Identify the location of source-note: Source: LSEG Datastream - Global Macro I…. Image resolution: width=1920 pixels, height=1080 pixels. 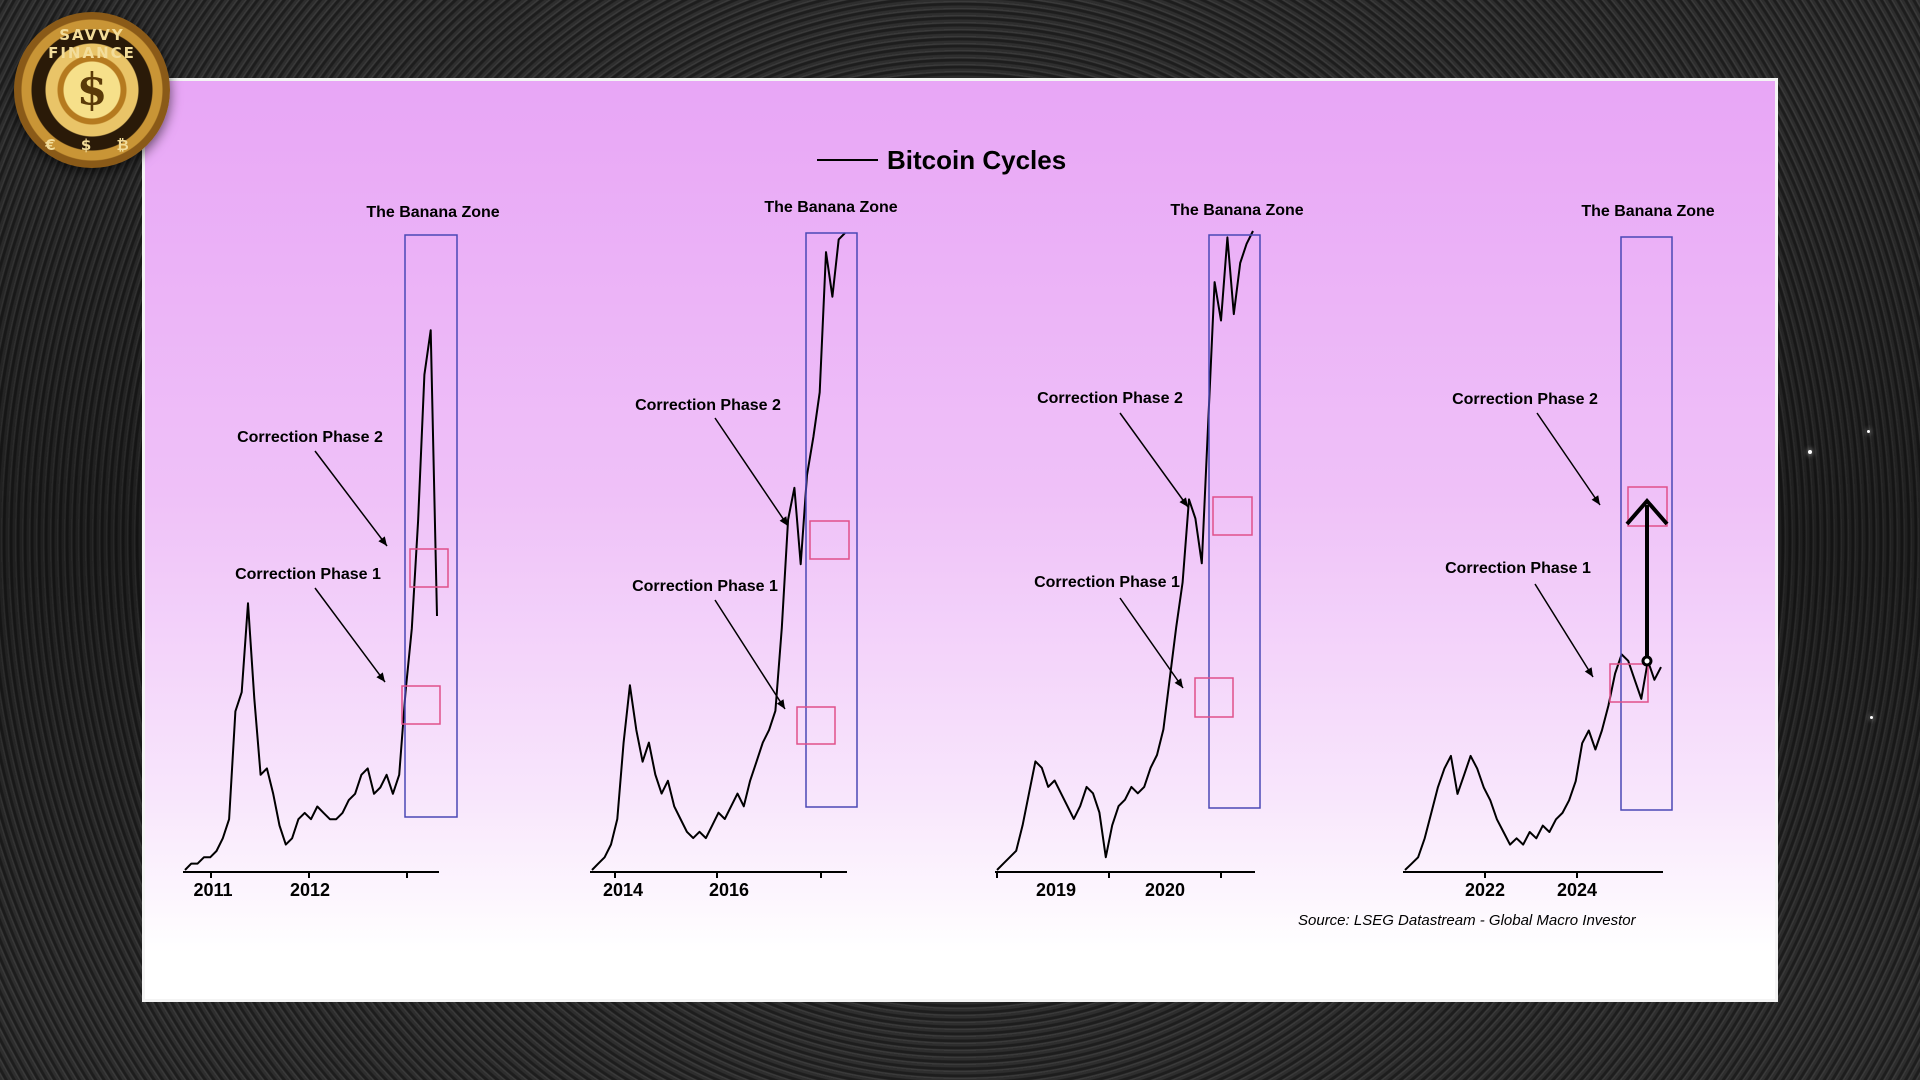
(1467, 920).